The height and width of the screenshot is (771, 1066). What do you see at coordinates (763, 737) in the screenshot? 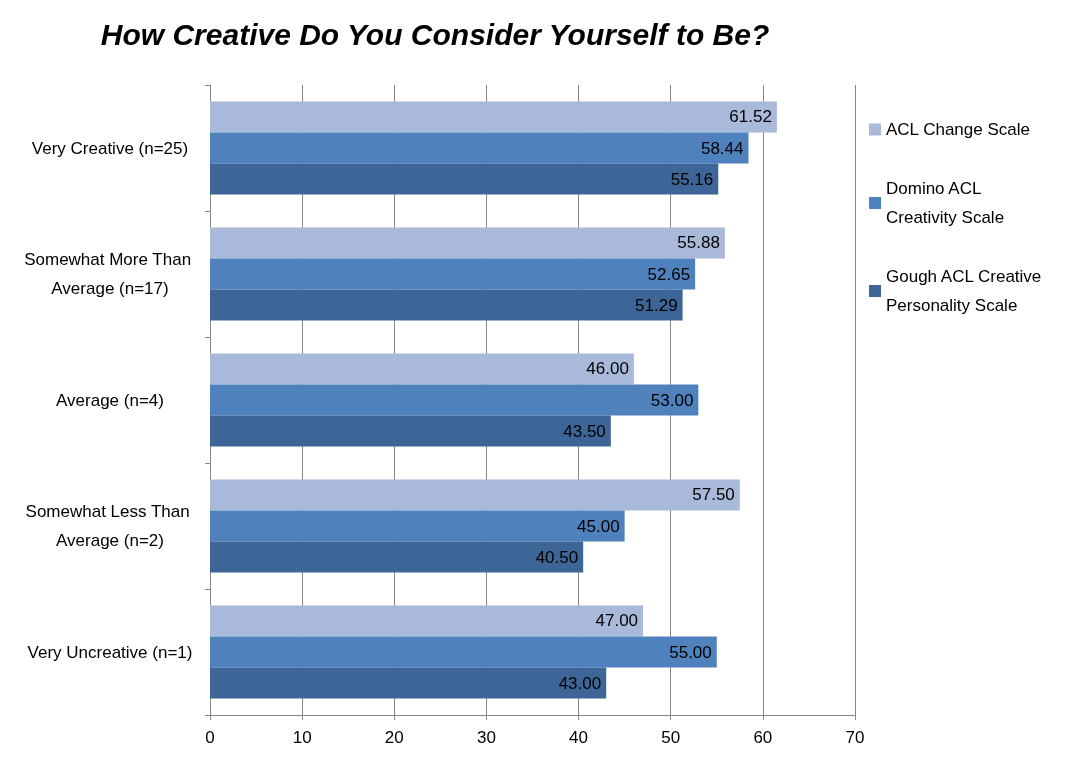
I see `x-tick-label: 60` at bounding box center [763, 737].